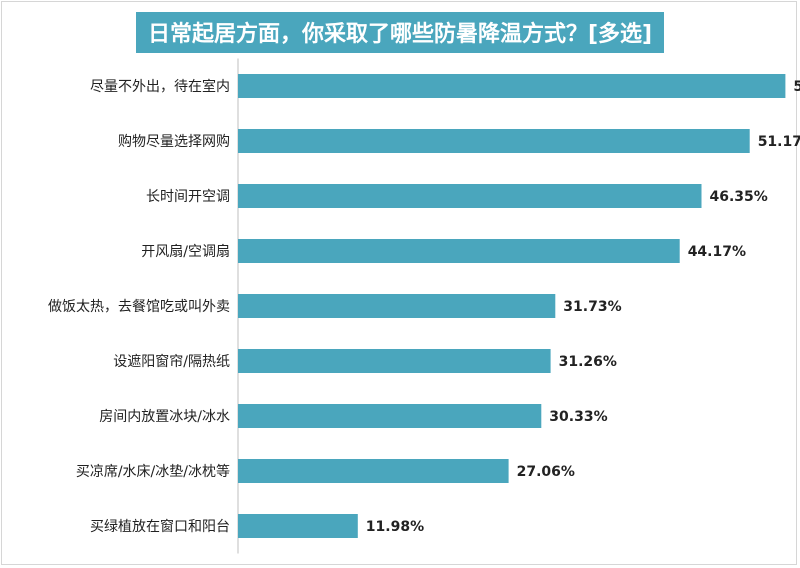 The image size is (800, 568). I want to click on value-label: 31.26%, so click(588, 362).